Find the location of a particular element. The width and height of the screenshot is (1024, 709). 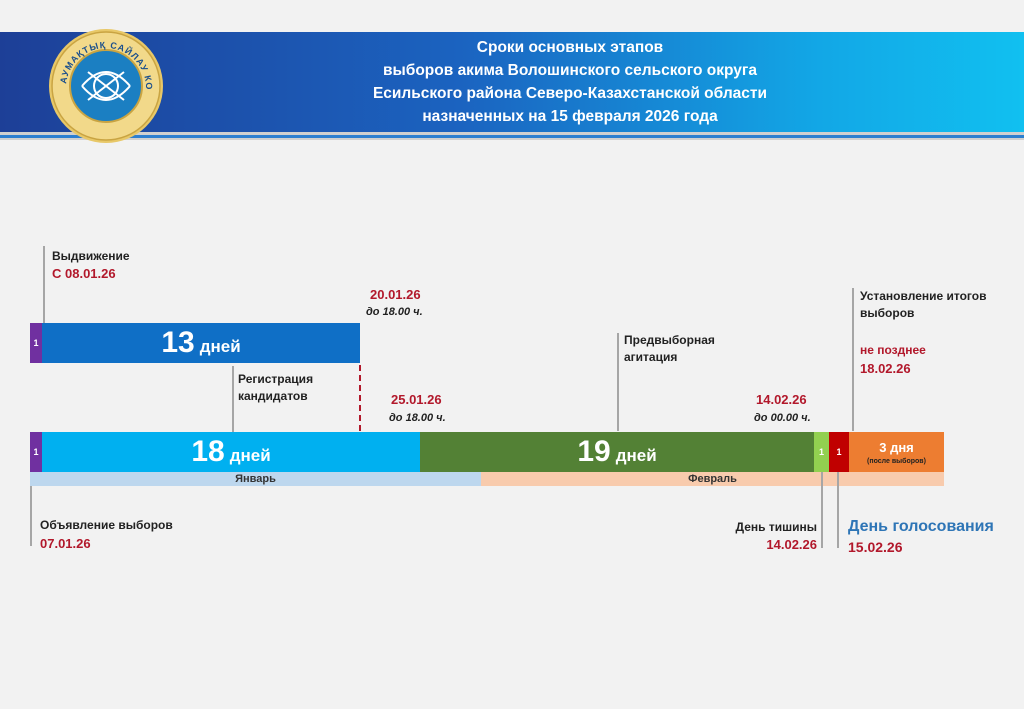

nomination-day-marker: 1 is located at coordinates (36, 343).